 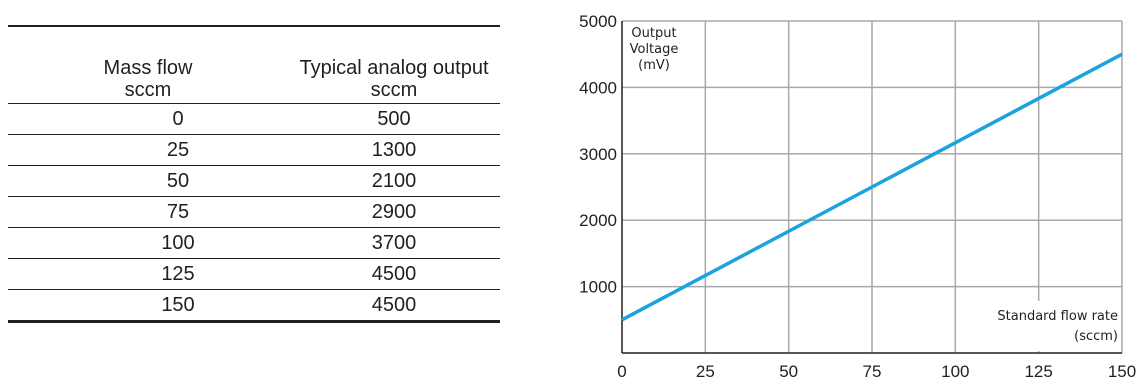 I want to click on header-mass-flow: Mass flow sccm, so click(x=148, y=65).